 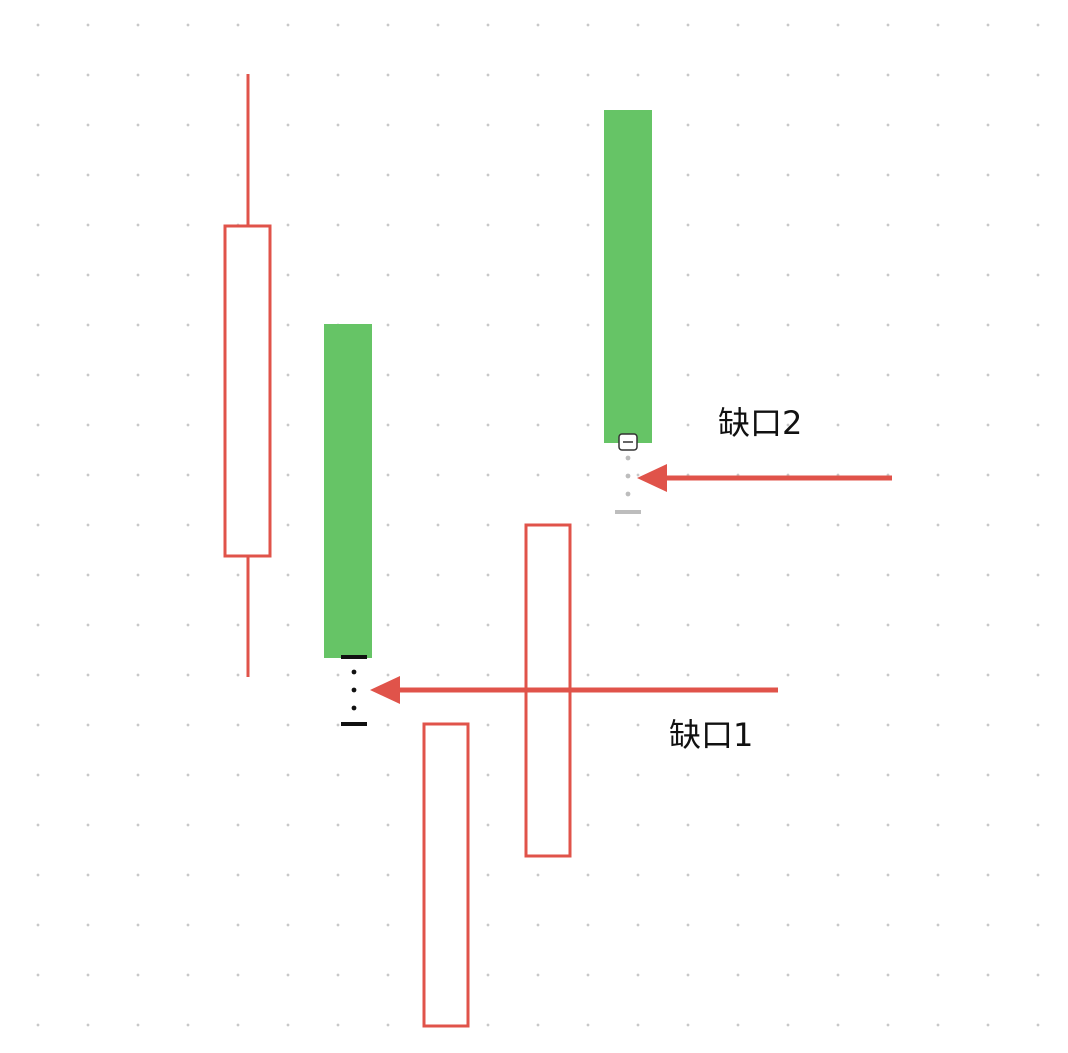 I want to click on gap-1-marker, so click(x=354, y=690).